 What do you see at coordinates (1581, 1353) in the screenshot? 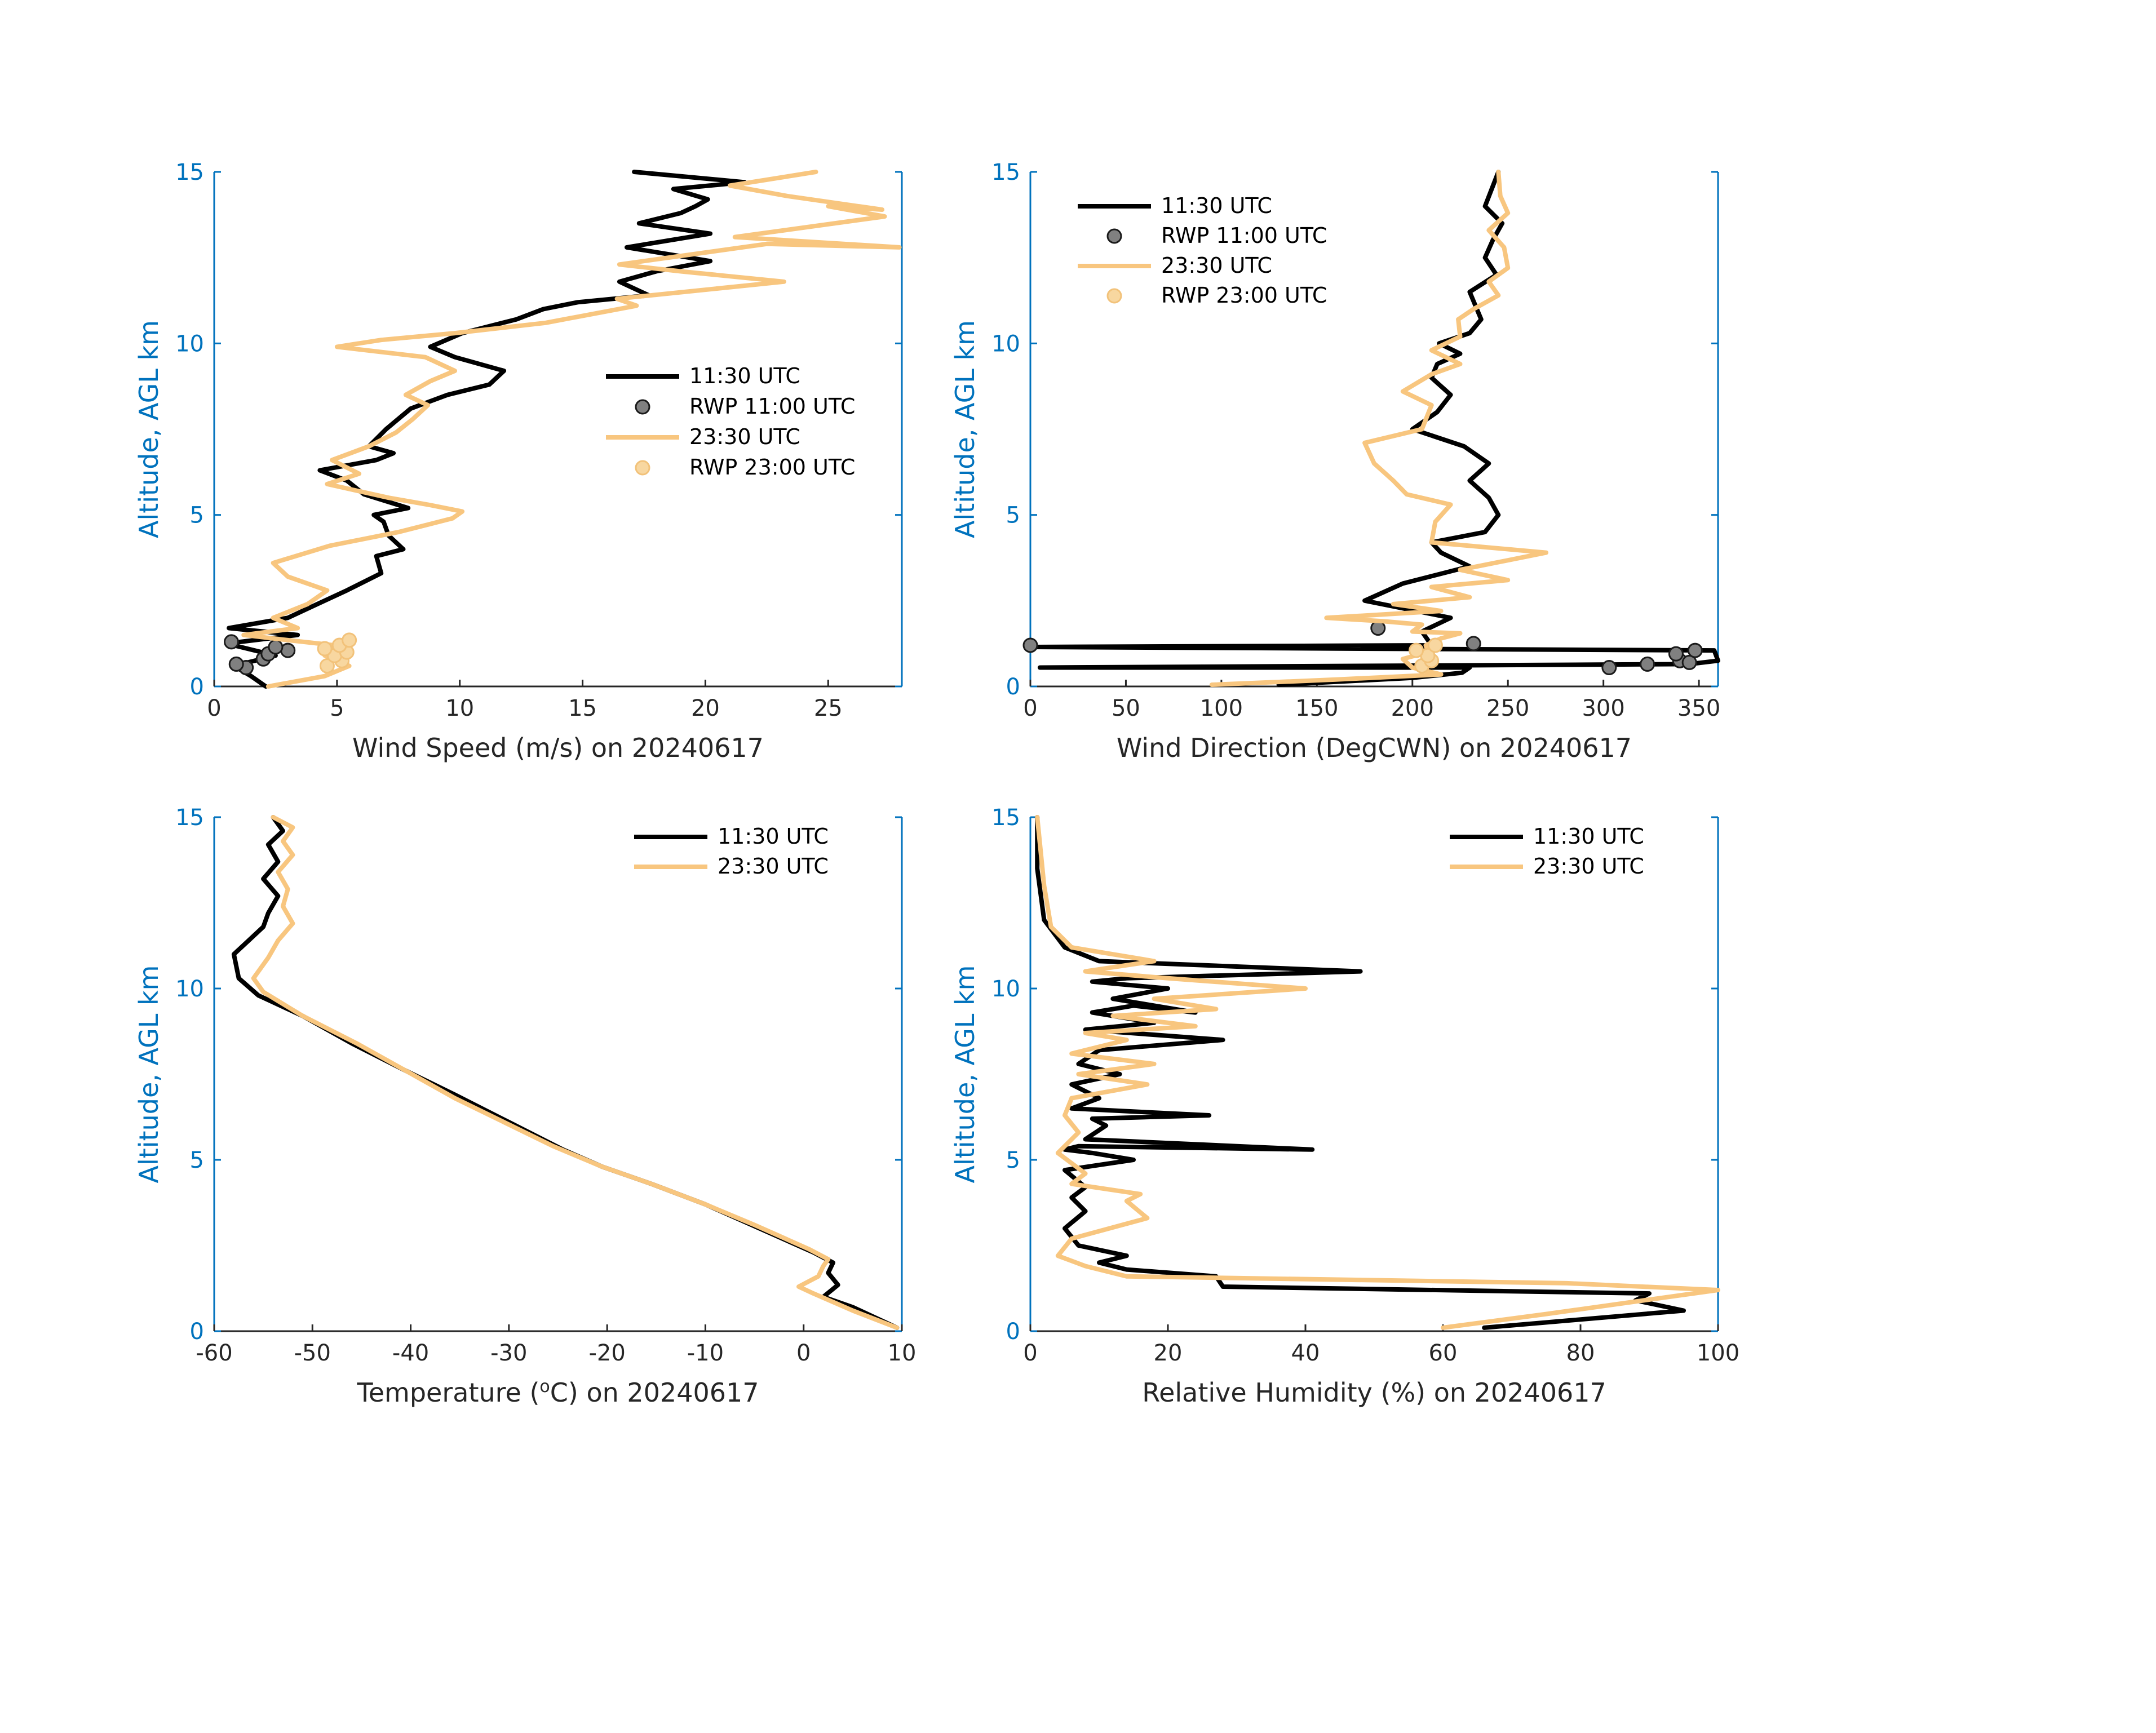
I see `x-tick-label: 80` at bounding box center [1581, 1353].